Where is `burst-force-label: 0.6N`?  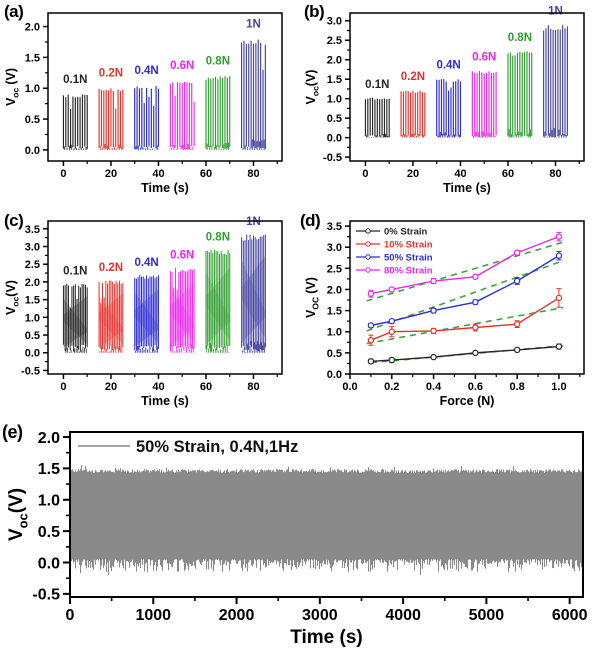
burst-force-label: 0.6N is located at coordinates (182, 66).